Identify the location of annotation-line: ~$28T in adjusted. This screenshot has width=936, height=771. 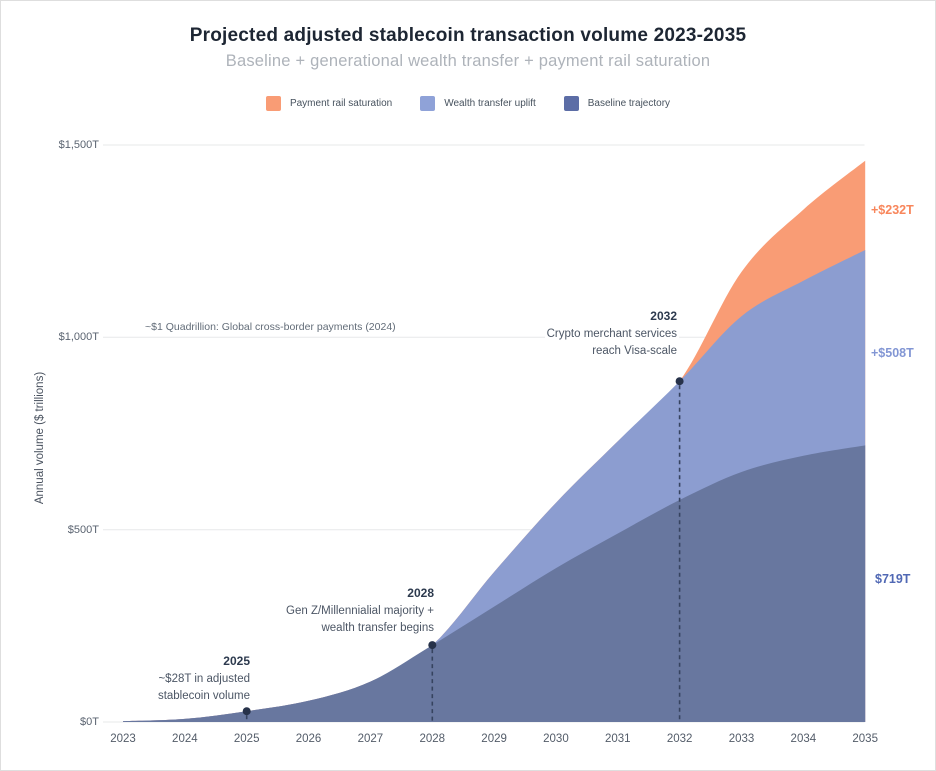
(204, 678).